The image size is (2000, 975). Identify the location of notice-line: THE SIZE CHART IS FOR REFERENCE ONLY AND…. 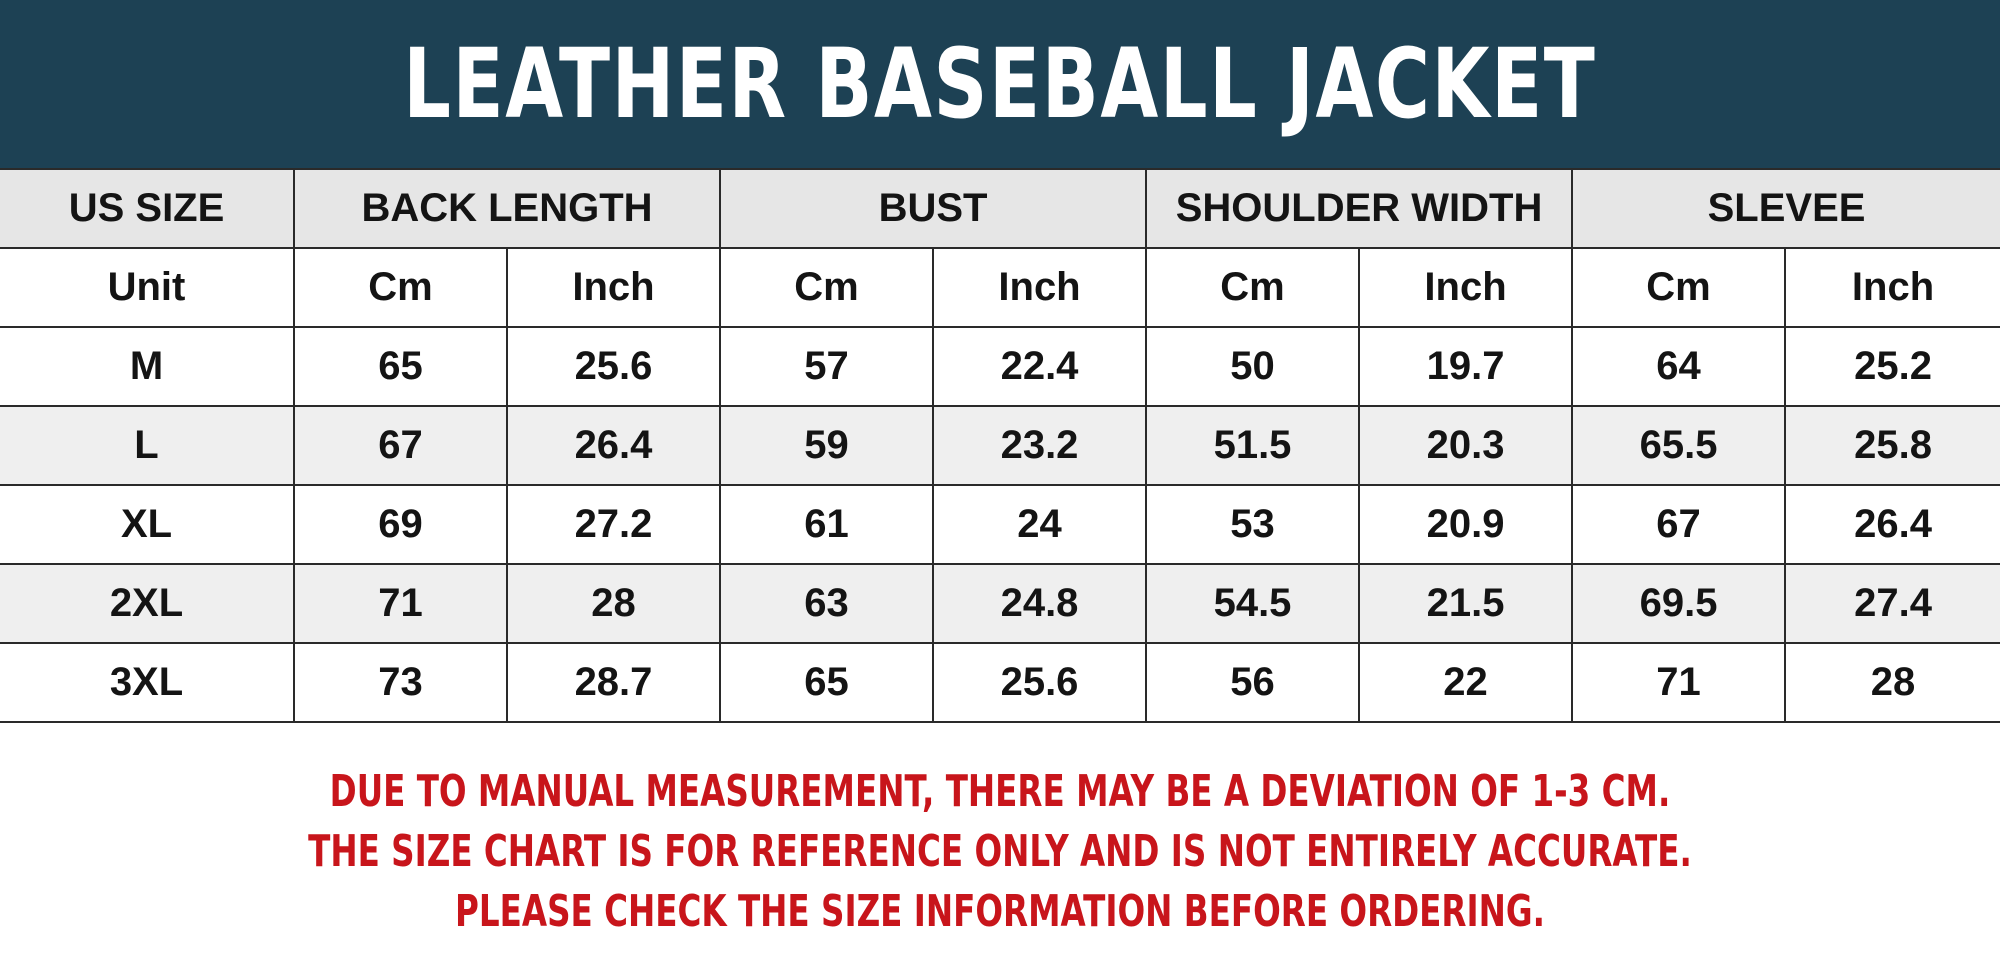
(1000, 851).